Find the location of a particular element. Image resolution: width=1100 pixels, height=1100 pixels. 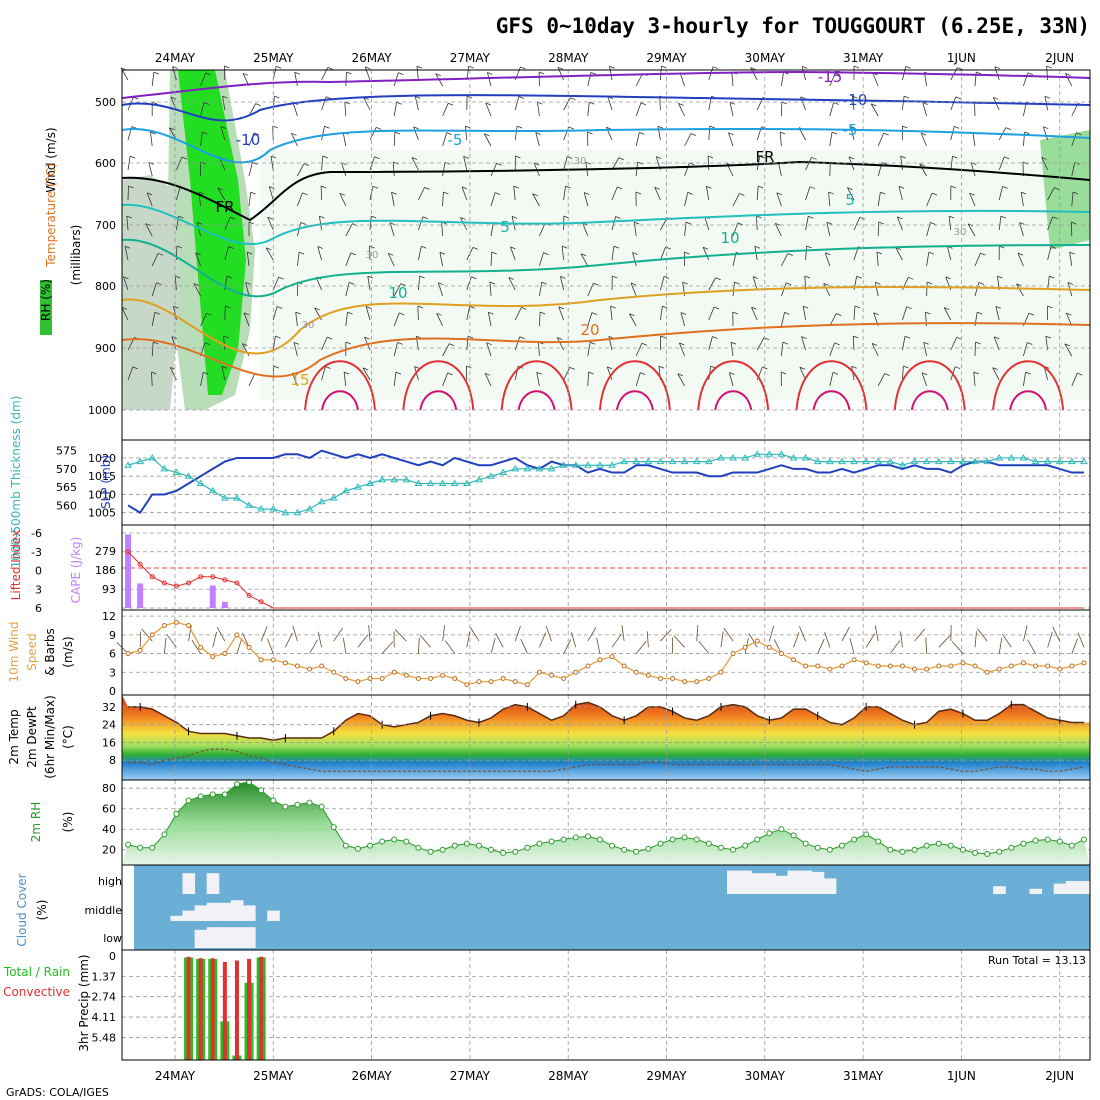

top-date-label: 25MAY is located at coordinates (273, 58).